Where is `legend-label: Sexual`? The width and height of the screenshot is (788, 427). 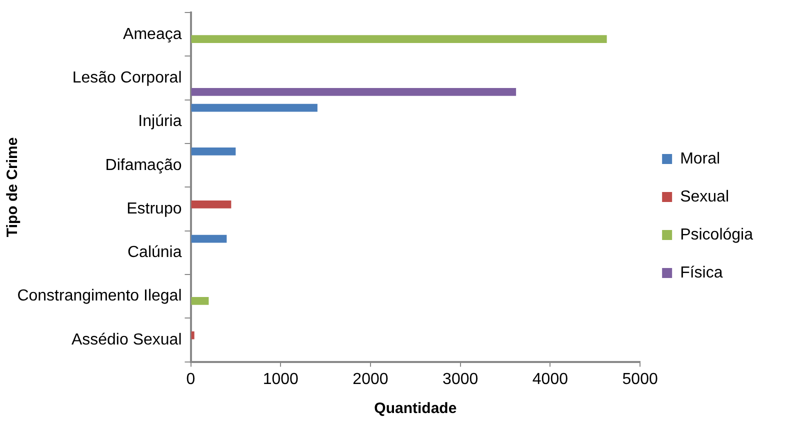
legend-label: Sexual is located at coordinates (704, 197).